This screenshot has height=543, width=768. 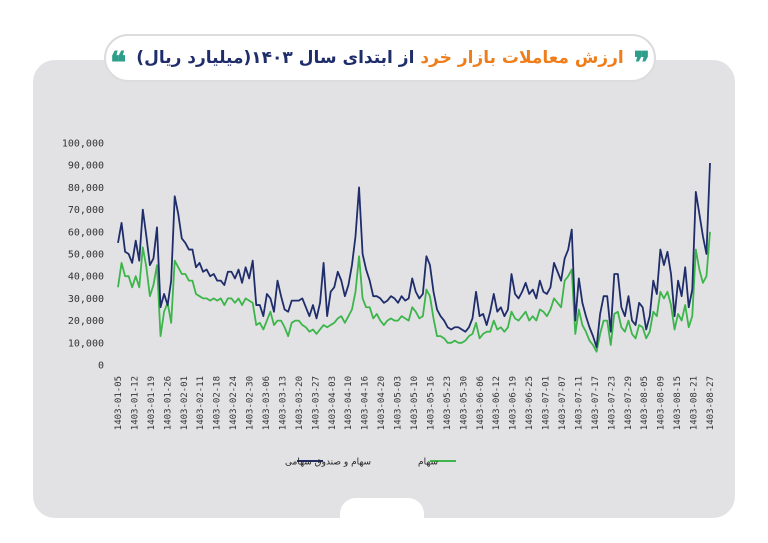 What do you see at coordinates (514, 403) in the screenshot?
I see `x-tick-label: 1403-06-19` at bounding box center [514, 403].